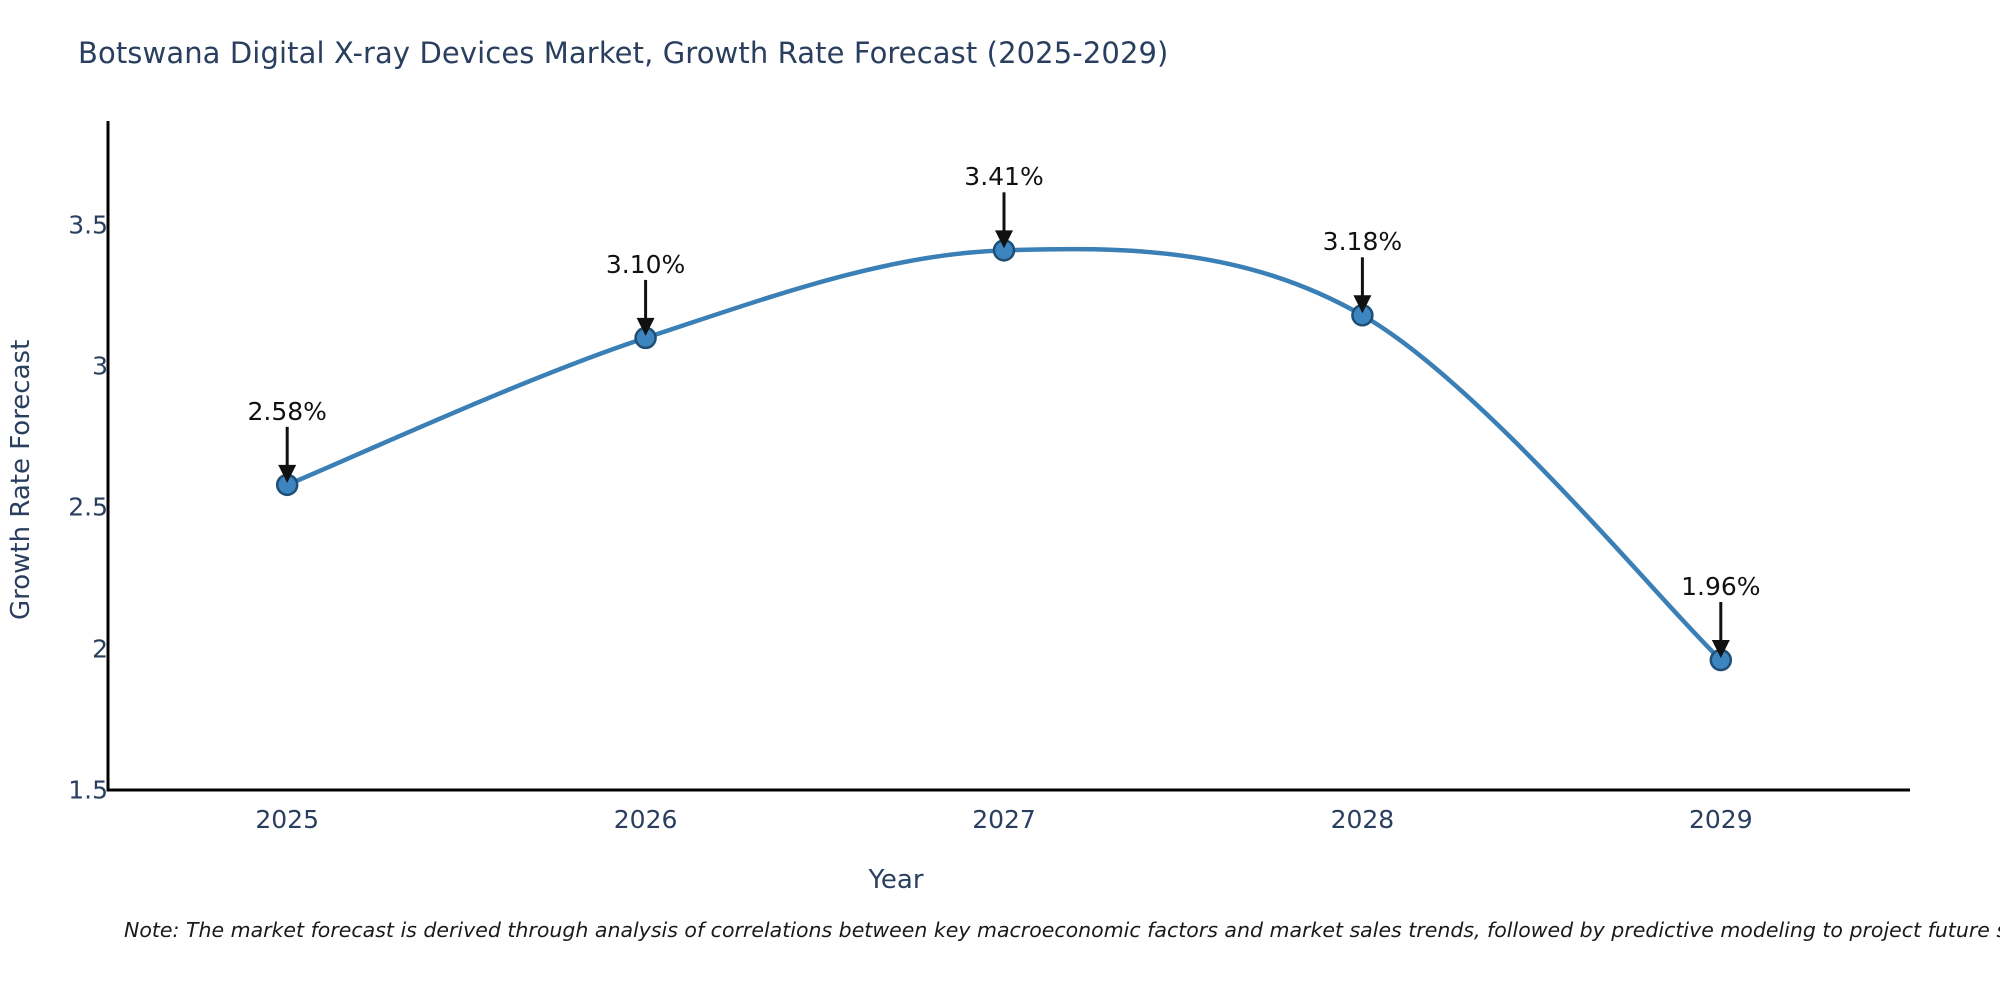 This screenshot has width=2000, height=1000. I want to click on x-tick-label: 2027, so click(1004, 819).